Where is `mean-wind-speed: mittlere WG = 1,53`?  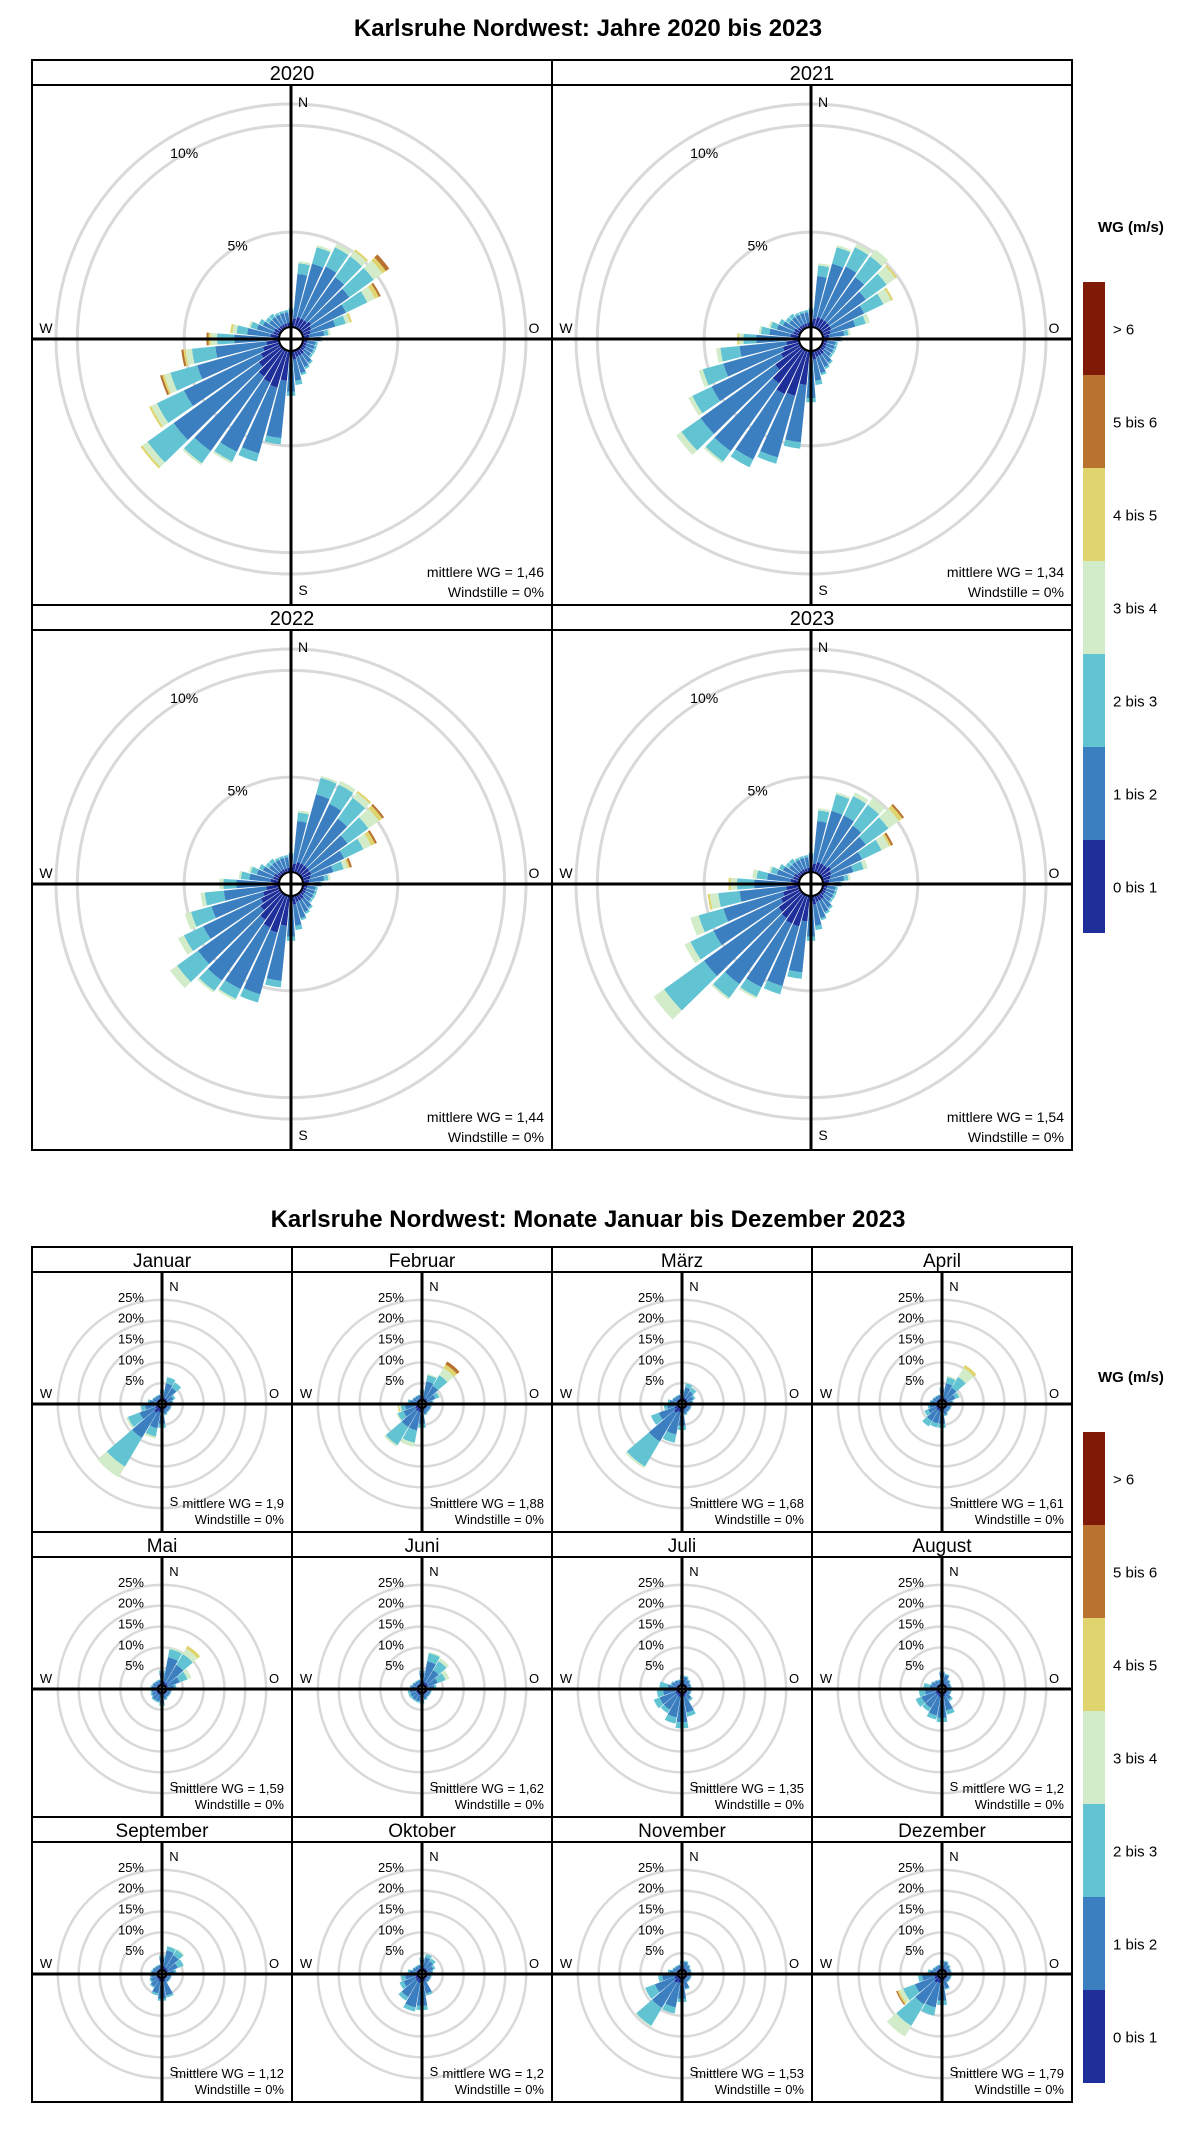
mean-wind-speed: mittlere WG = 1,53 is located at coordinates (749, 2073).